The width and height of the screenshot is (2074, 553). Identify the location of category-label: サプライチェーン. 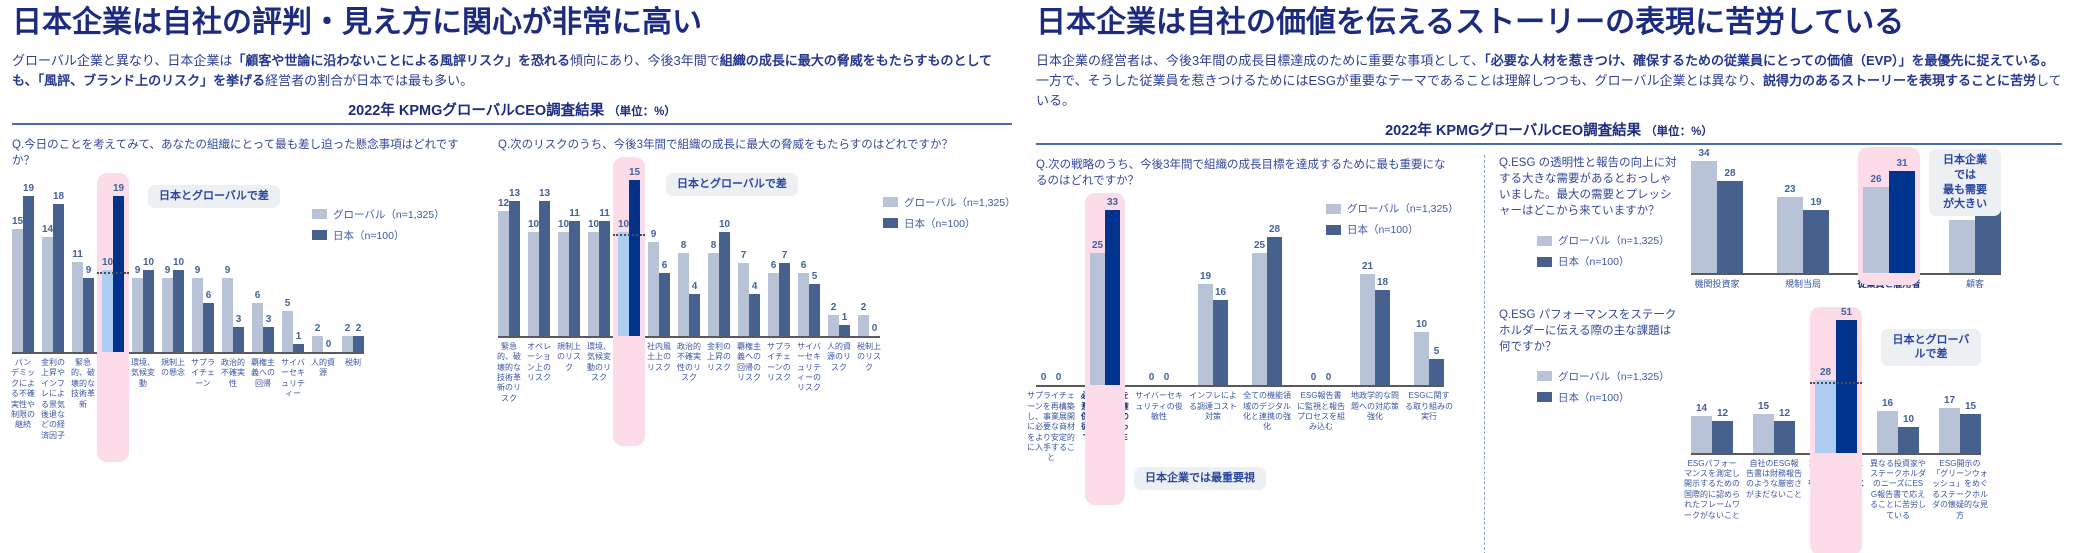
(203, 372).